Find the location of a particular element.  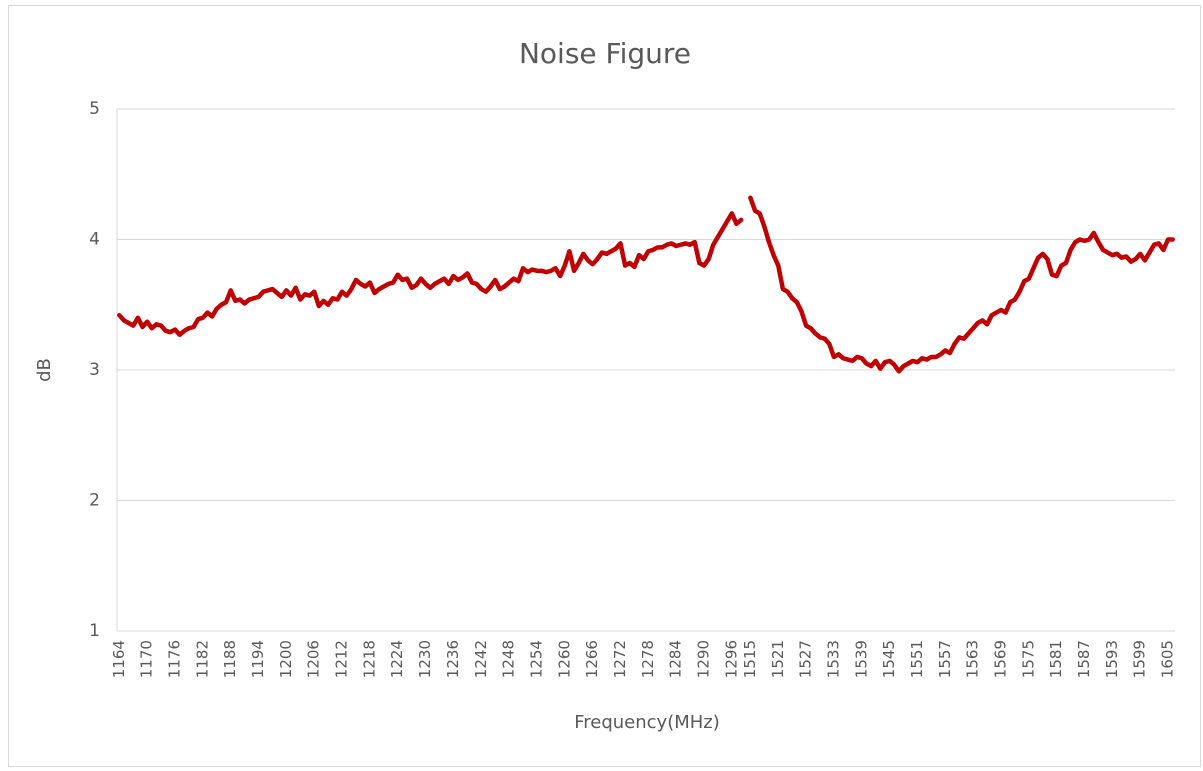

x-tick-label: 1581 is located at coordinates (1056, 659).